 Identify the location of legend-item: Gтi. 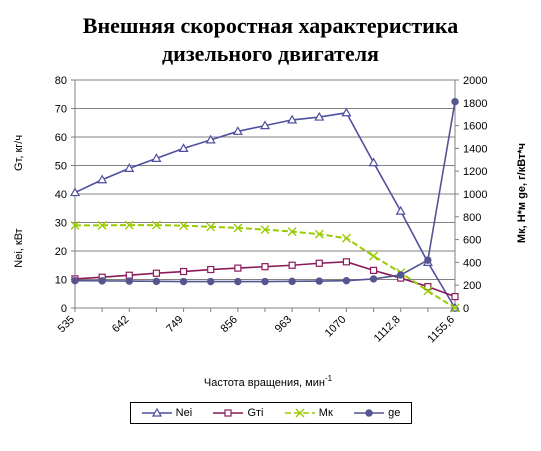
(238, 413).